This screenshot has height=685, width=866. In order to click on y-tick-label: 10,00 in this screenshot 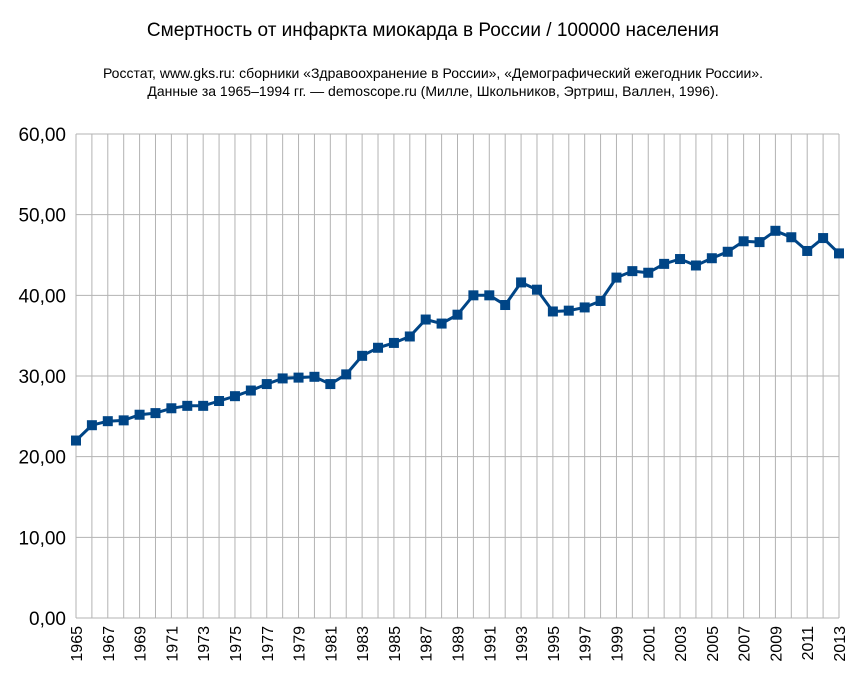, I will do `click(42, 538)`.